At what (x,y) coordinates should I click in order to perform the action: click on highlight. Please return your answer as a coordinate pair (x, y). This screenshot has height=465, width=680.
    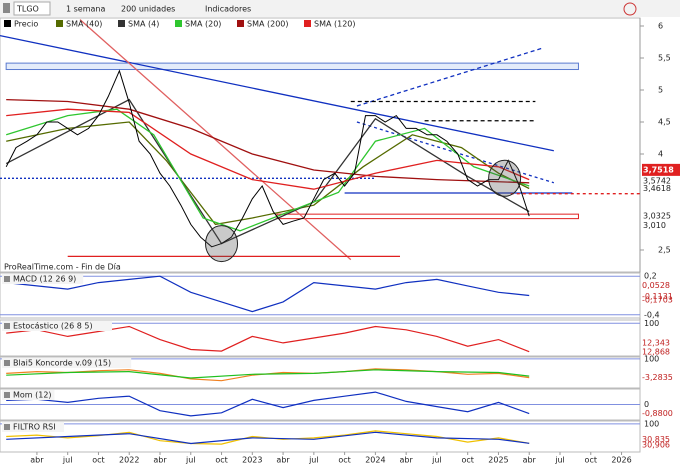
    Looking at the image, I should click on (505, 178).